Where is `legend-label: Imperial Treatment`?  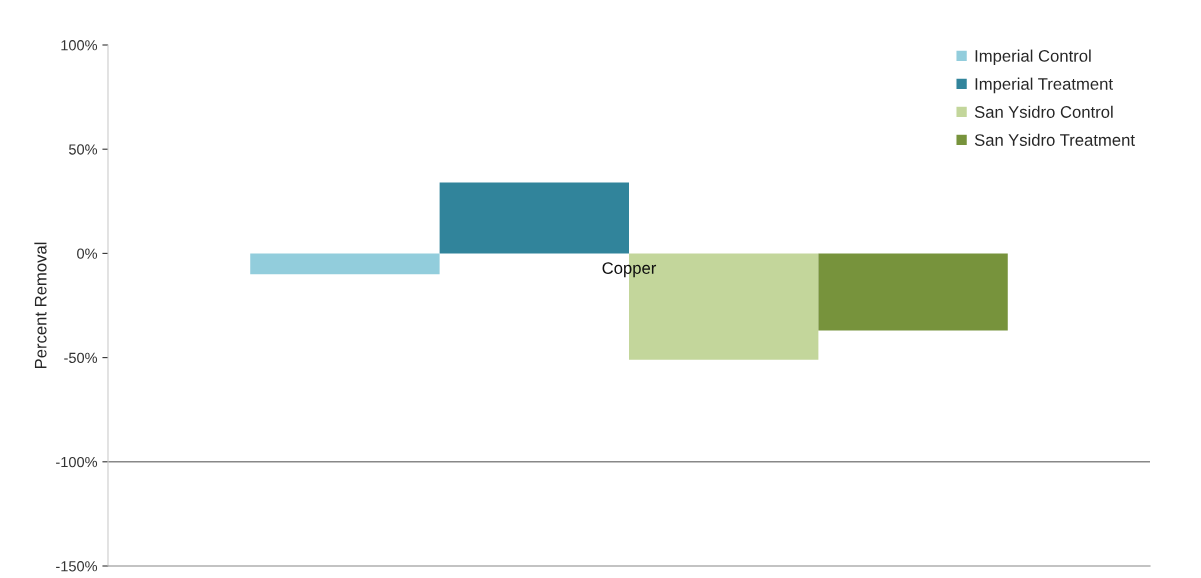
legend-label: Imperial Treatment is located at coordinates (1044, 85).